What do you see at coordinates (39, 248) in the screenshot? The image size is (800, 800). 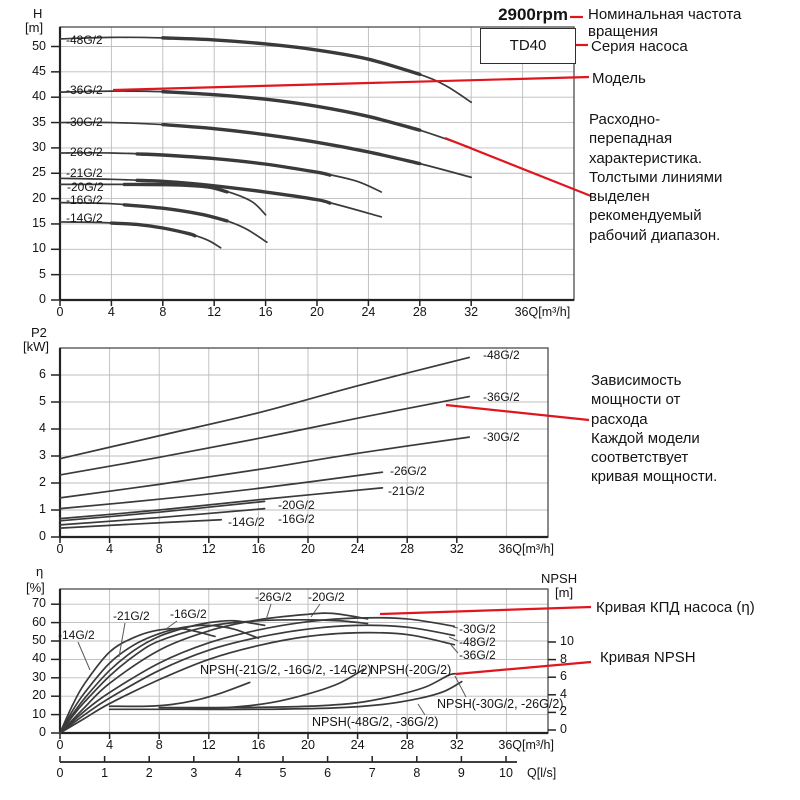 I see `y-tick-label: 10` at bounding box center [39, 248].